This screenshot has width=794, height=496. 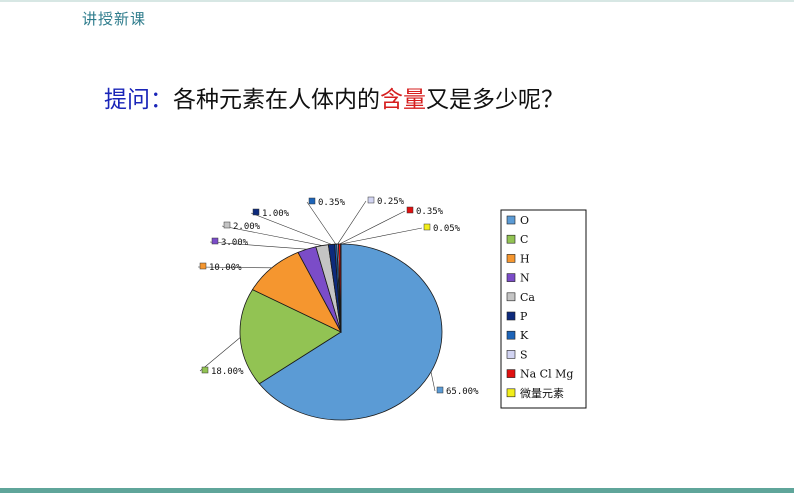 What do you see at coordinates (403, 100) in the screenshot?
I see `question-highlight: 含量` at bounding box center [403, 100].